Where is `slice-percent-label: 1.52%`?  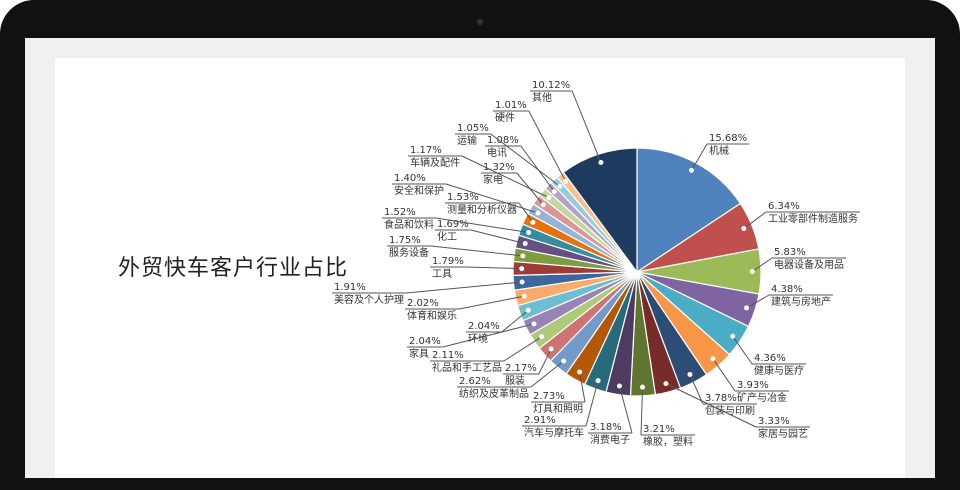 slice-percent-label: 1.52% is located at coordinates (400, 212).